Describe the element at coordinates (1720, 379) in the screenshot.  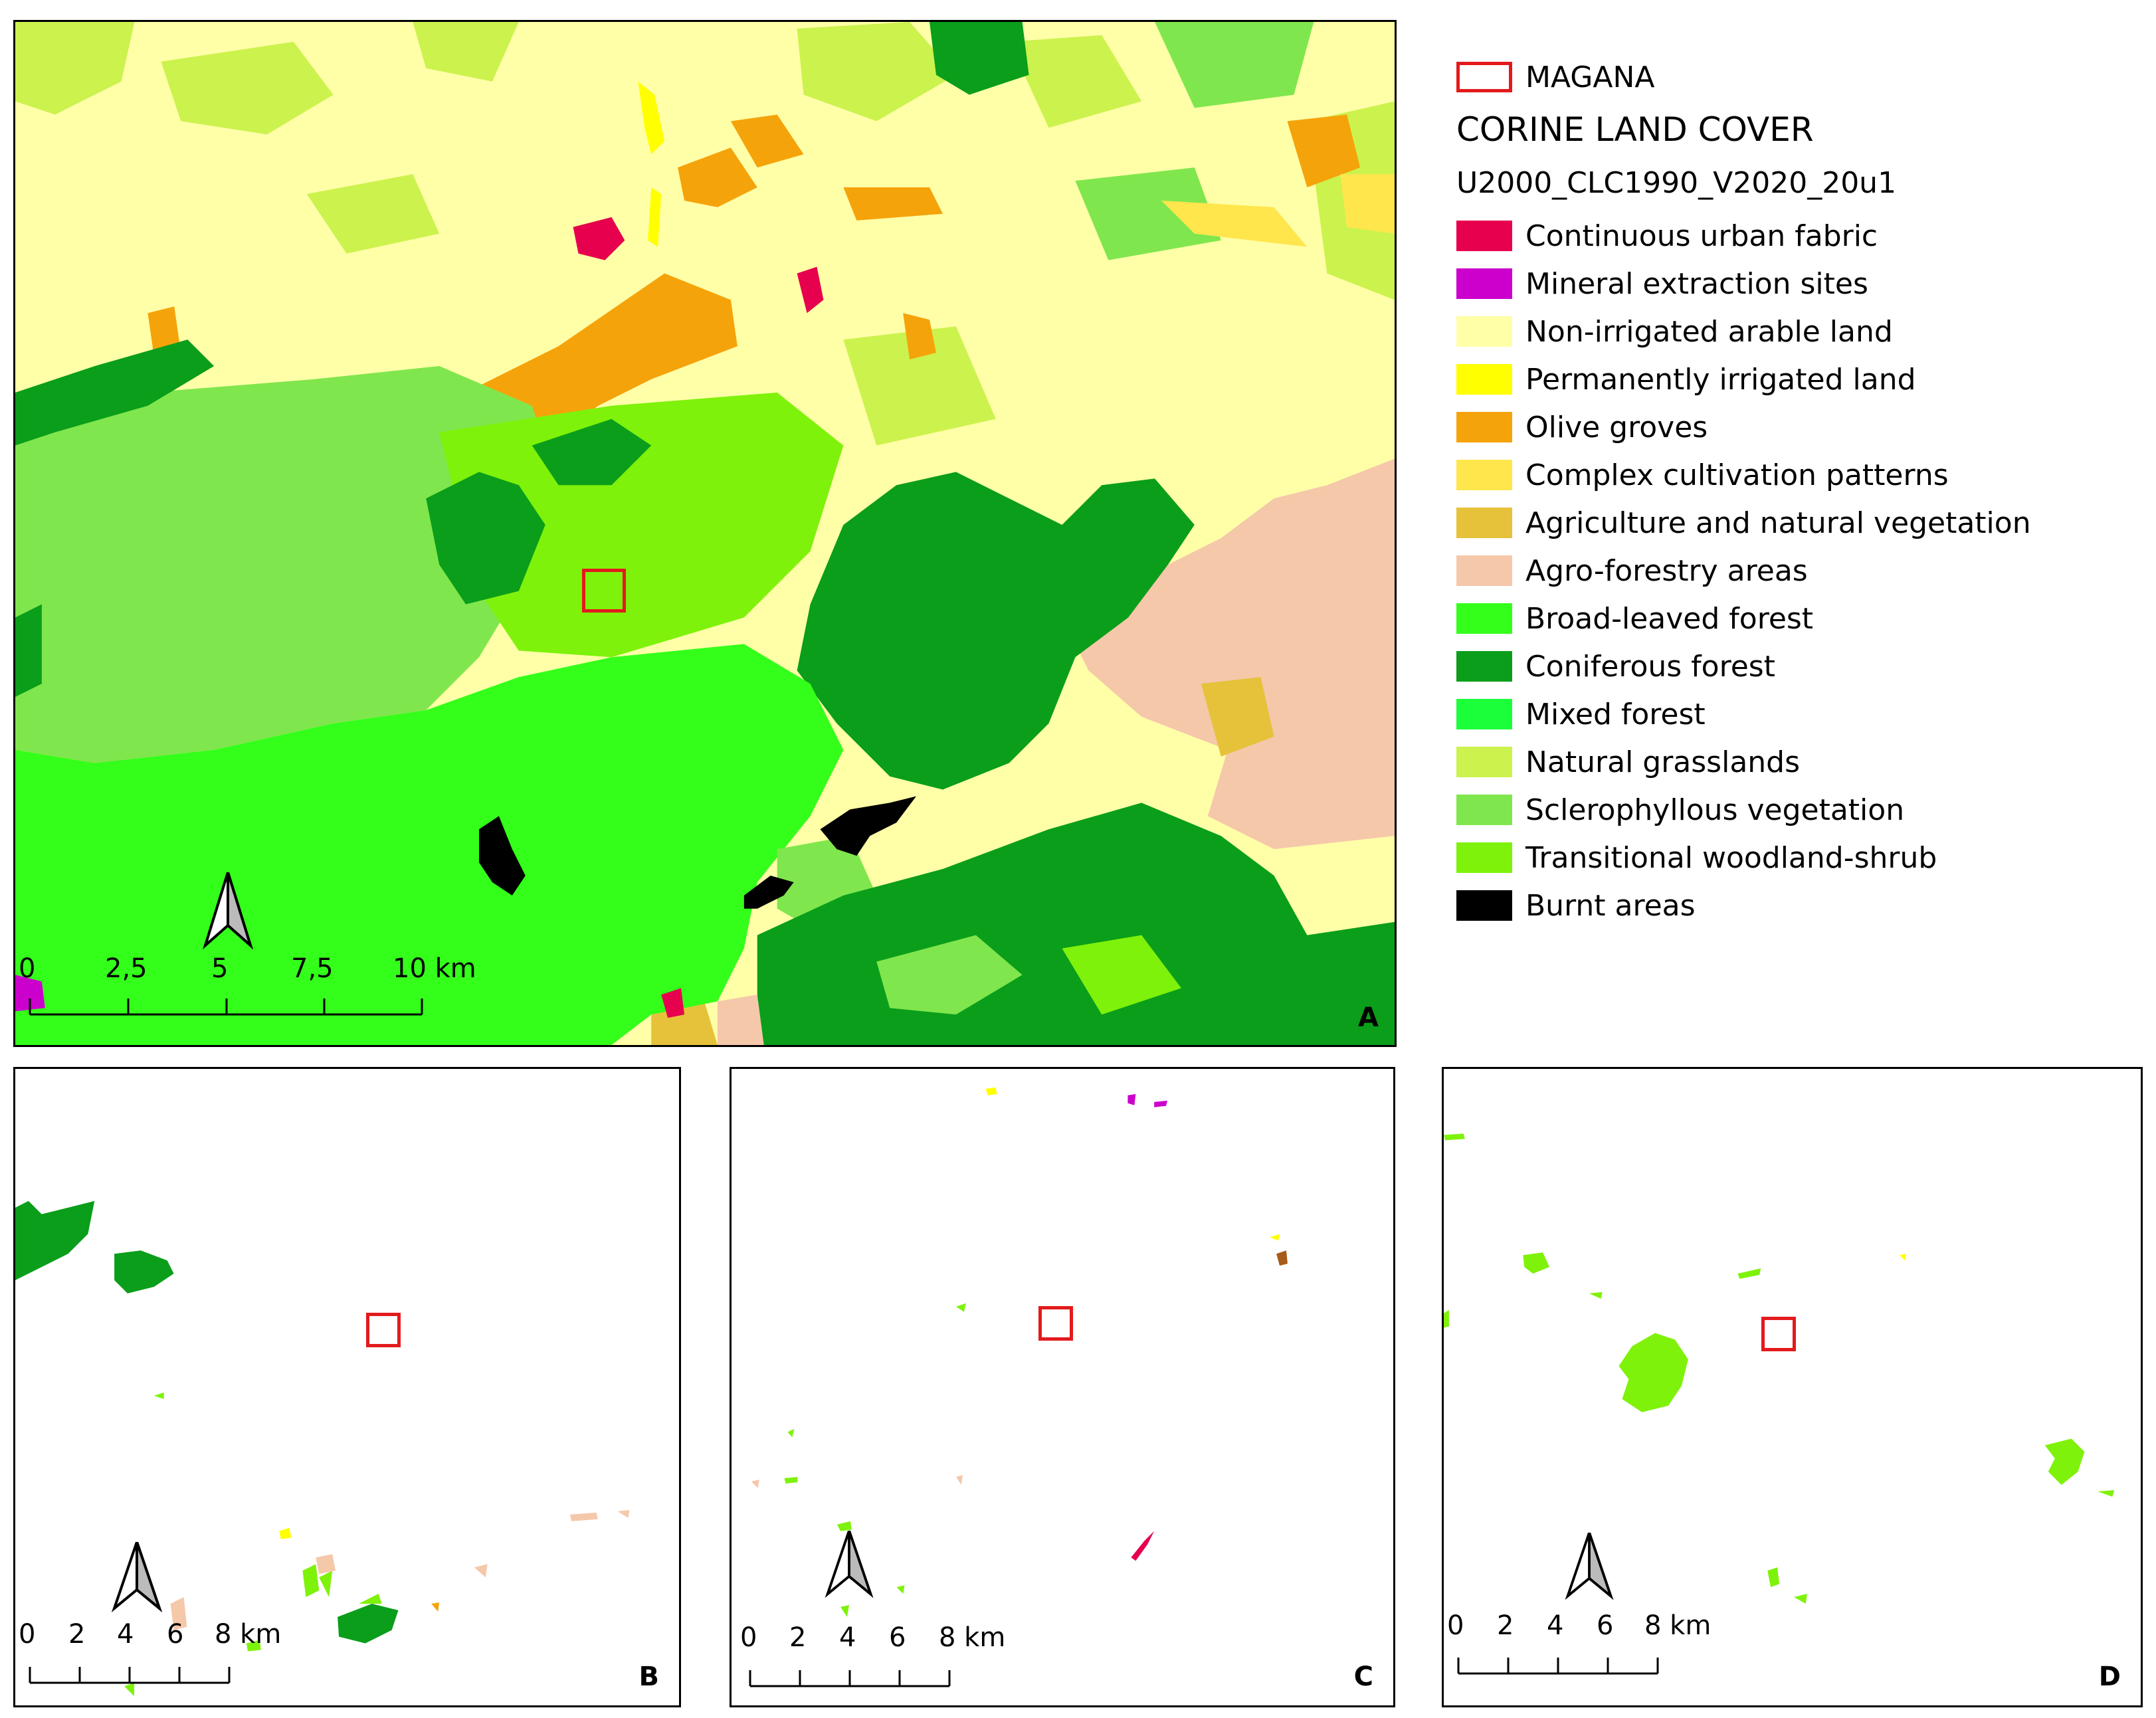
I see `legend-label: Permanently irrigated land` at that location.